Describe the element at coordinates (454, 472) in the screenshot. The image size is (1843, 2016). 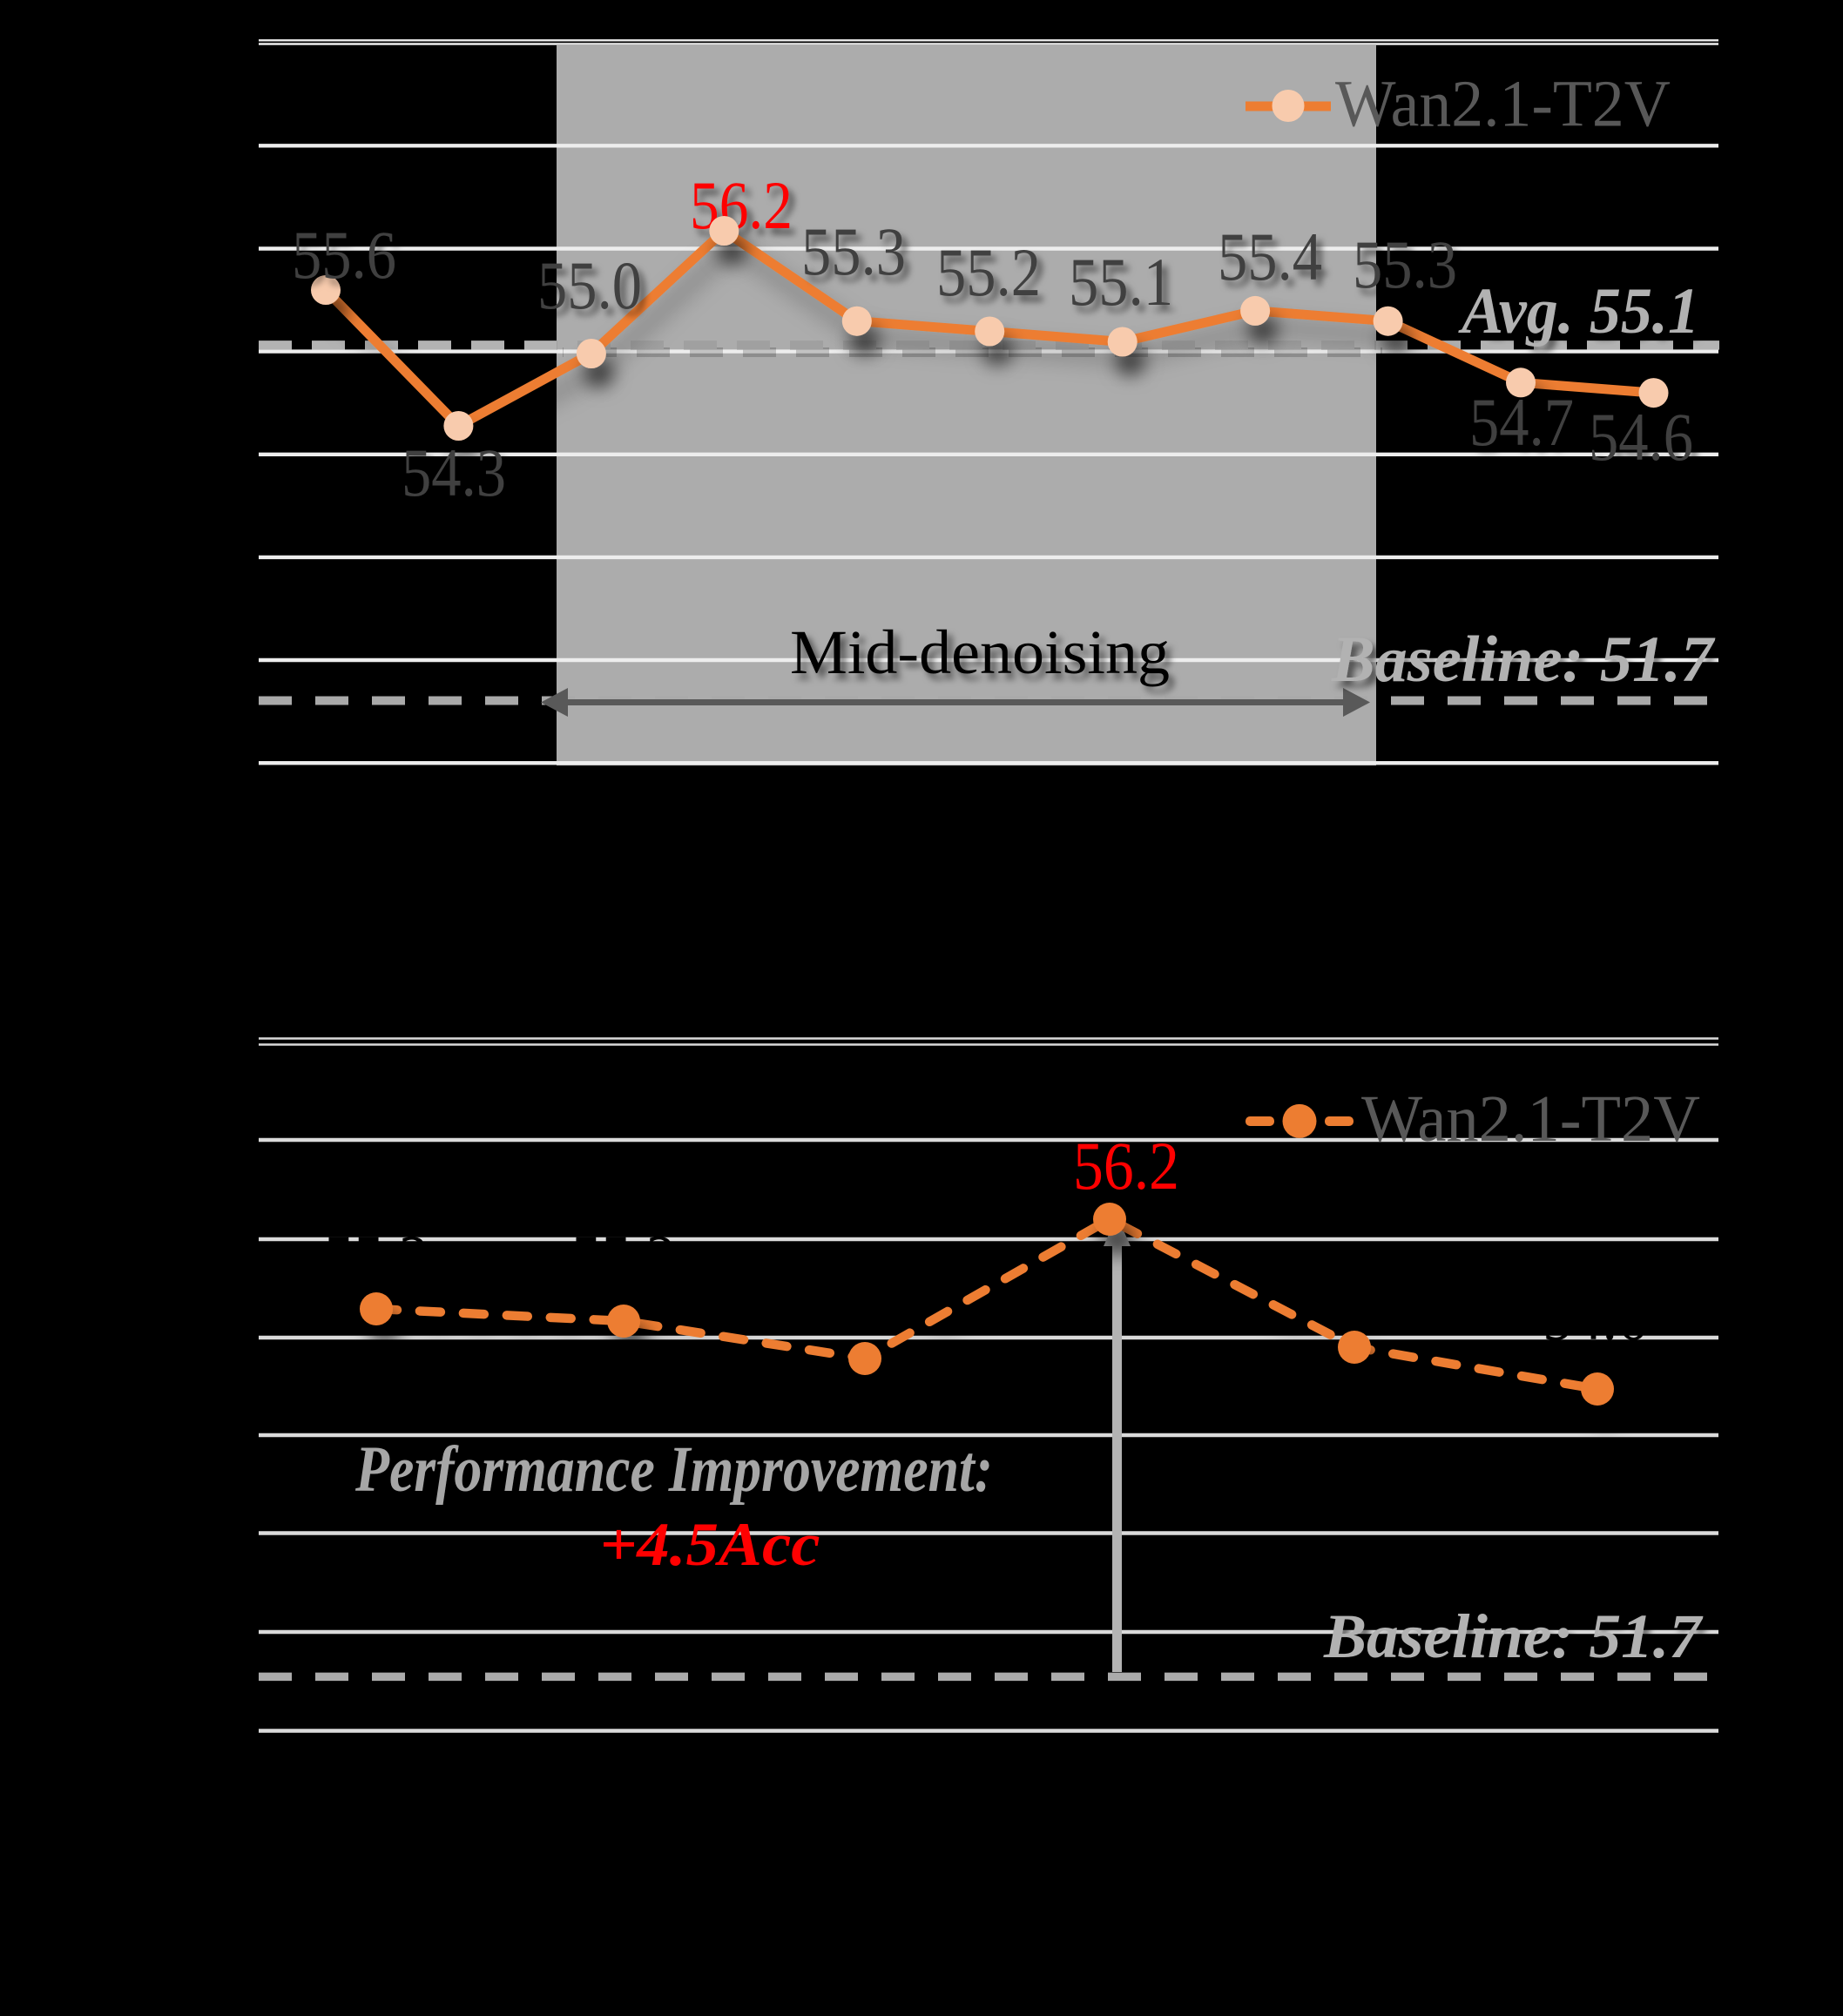
I see `svg-text: 54.3` at that location.